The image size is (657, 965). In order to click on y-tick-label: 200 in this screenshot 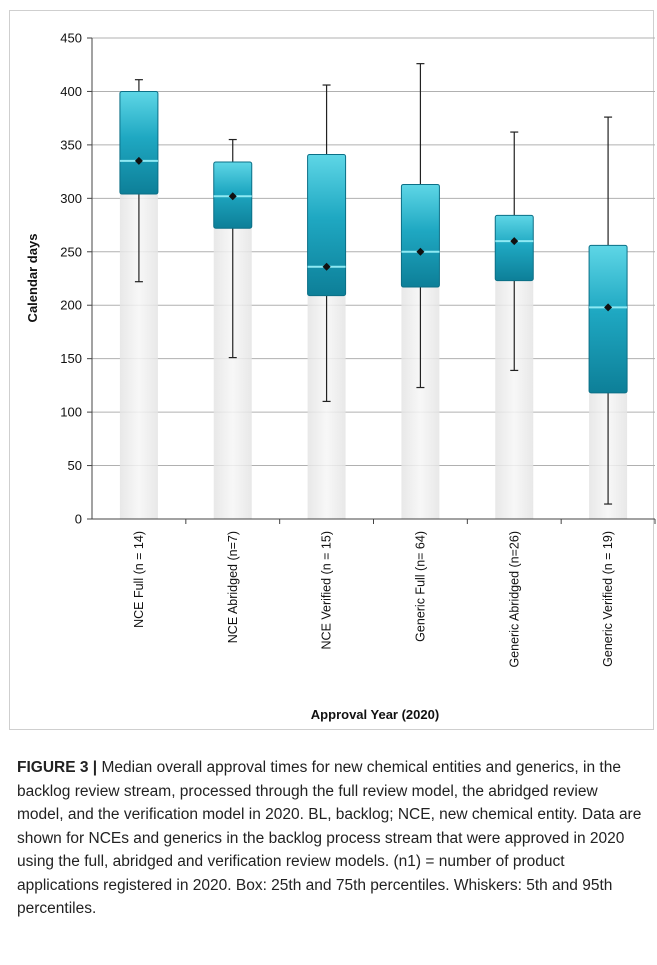, I will do `click(71, 305)`.